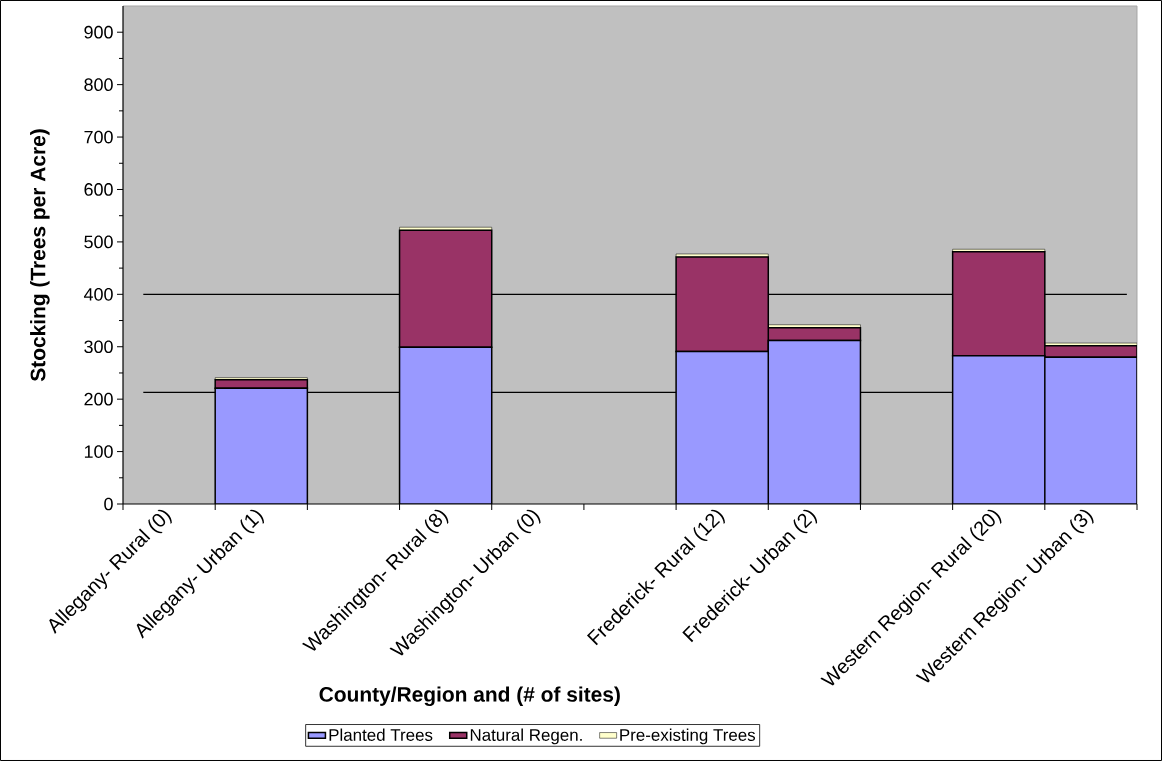 The height and width of the screenshot is (761, 1162). I want to click on y-tick-label: 100, so click(98, 451).